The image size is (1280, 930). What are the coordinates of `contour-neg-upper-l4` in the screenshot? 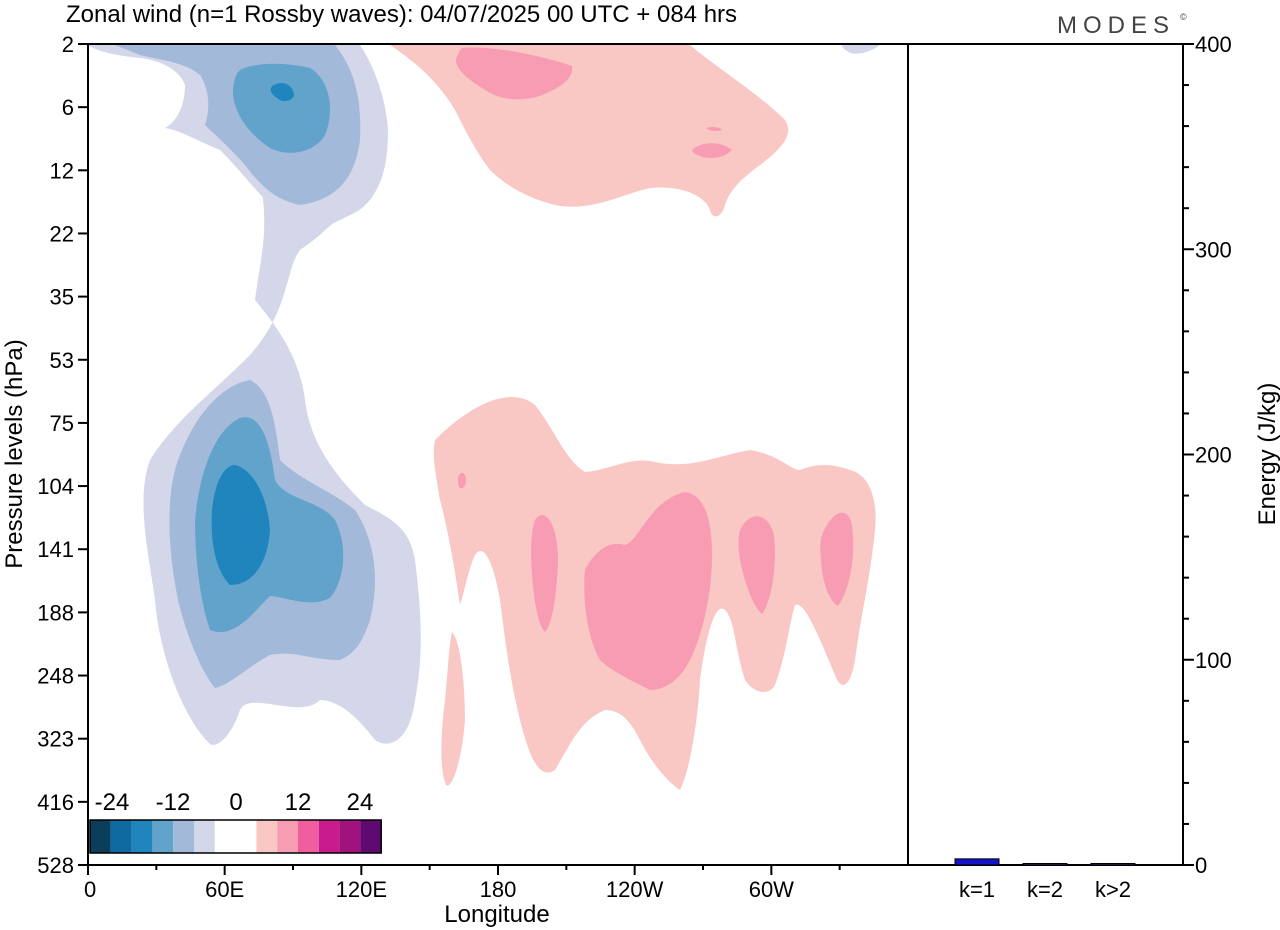 It's located at (282, 92).